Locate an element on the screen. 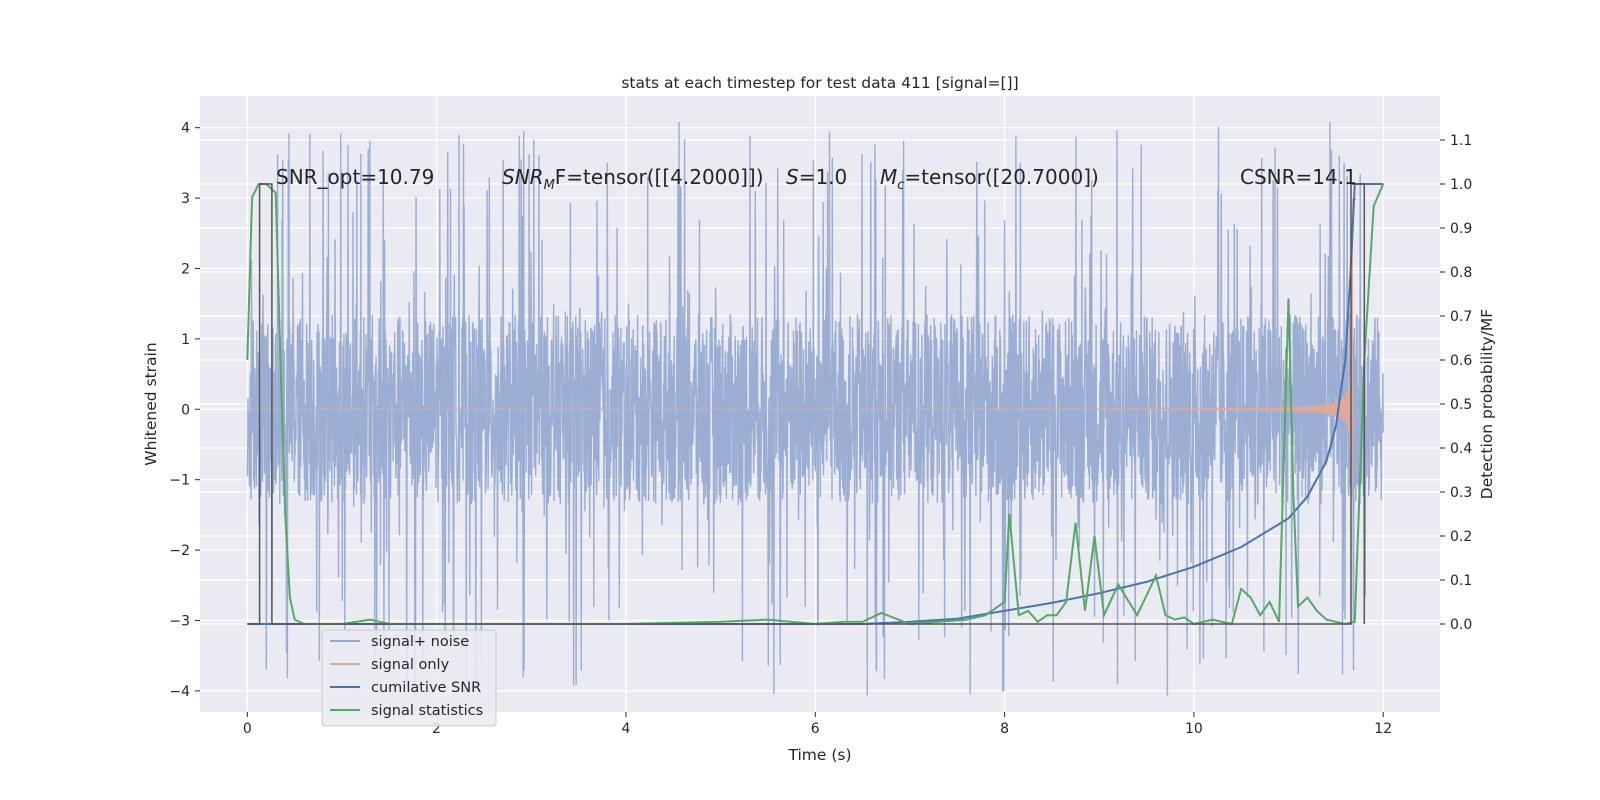 The image size is (1600, 800). y-tick-label: −3 is located at coordinates (179, 621).